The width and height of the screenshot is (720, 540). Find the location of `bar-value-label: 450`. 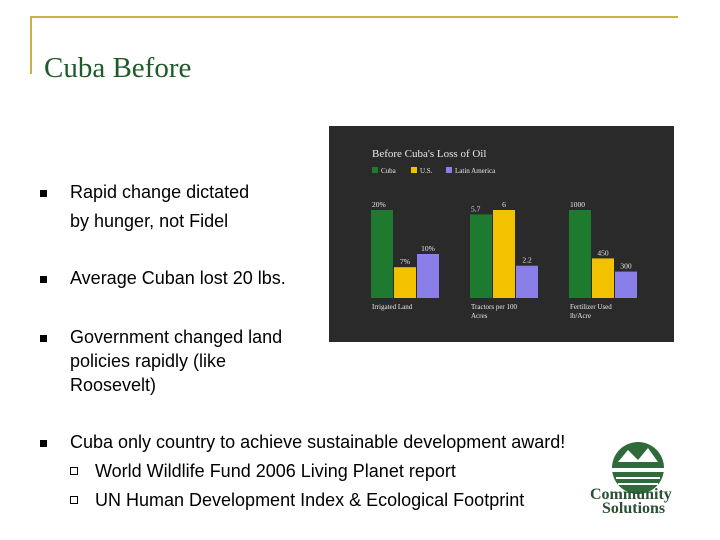

bar-value-label: 450 is located at coordinates (603, 252).